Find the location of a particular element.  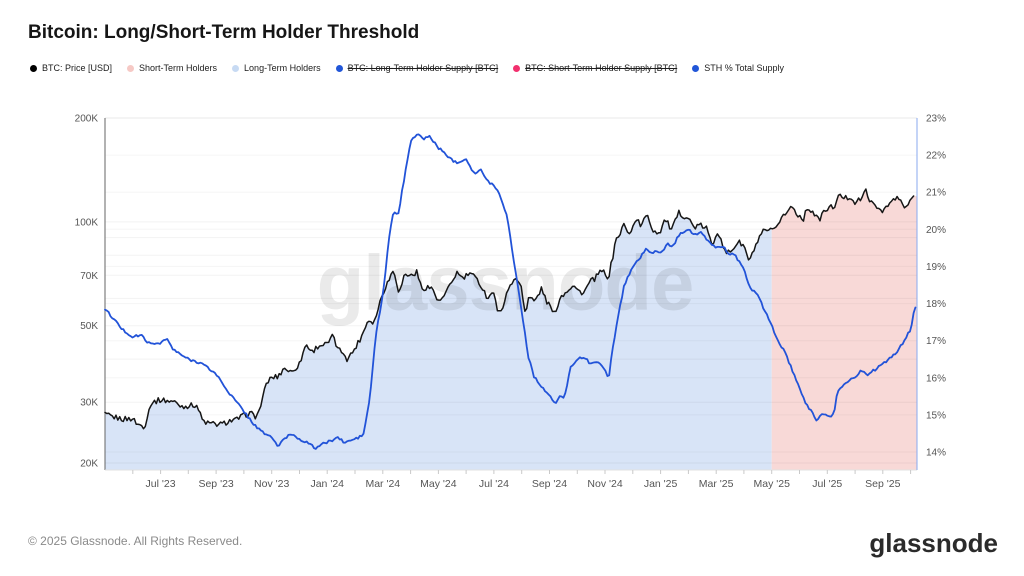

copyright-text: © 2025 Glassnode. All Rights Reserved. is located at coordinates (135, 541).